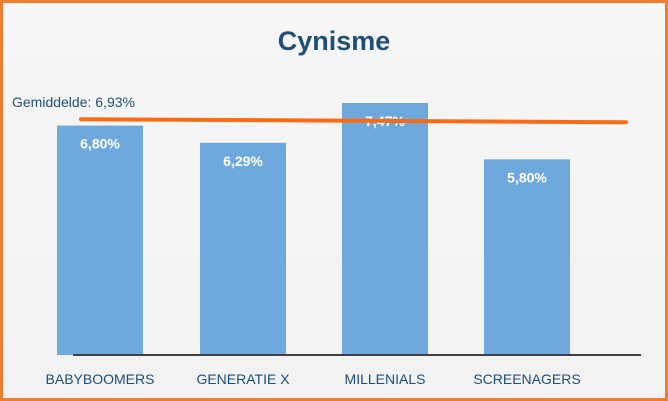  What do you see at coordinates (527, 177) in the screenshot?
I see `data-label: 5,80%` at bounding box center [527, 177].